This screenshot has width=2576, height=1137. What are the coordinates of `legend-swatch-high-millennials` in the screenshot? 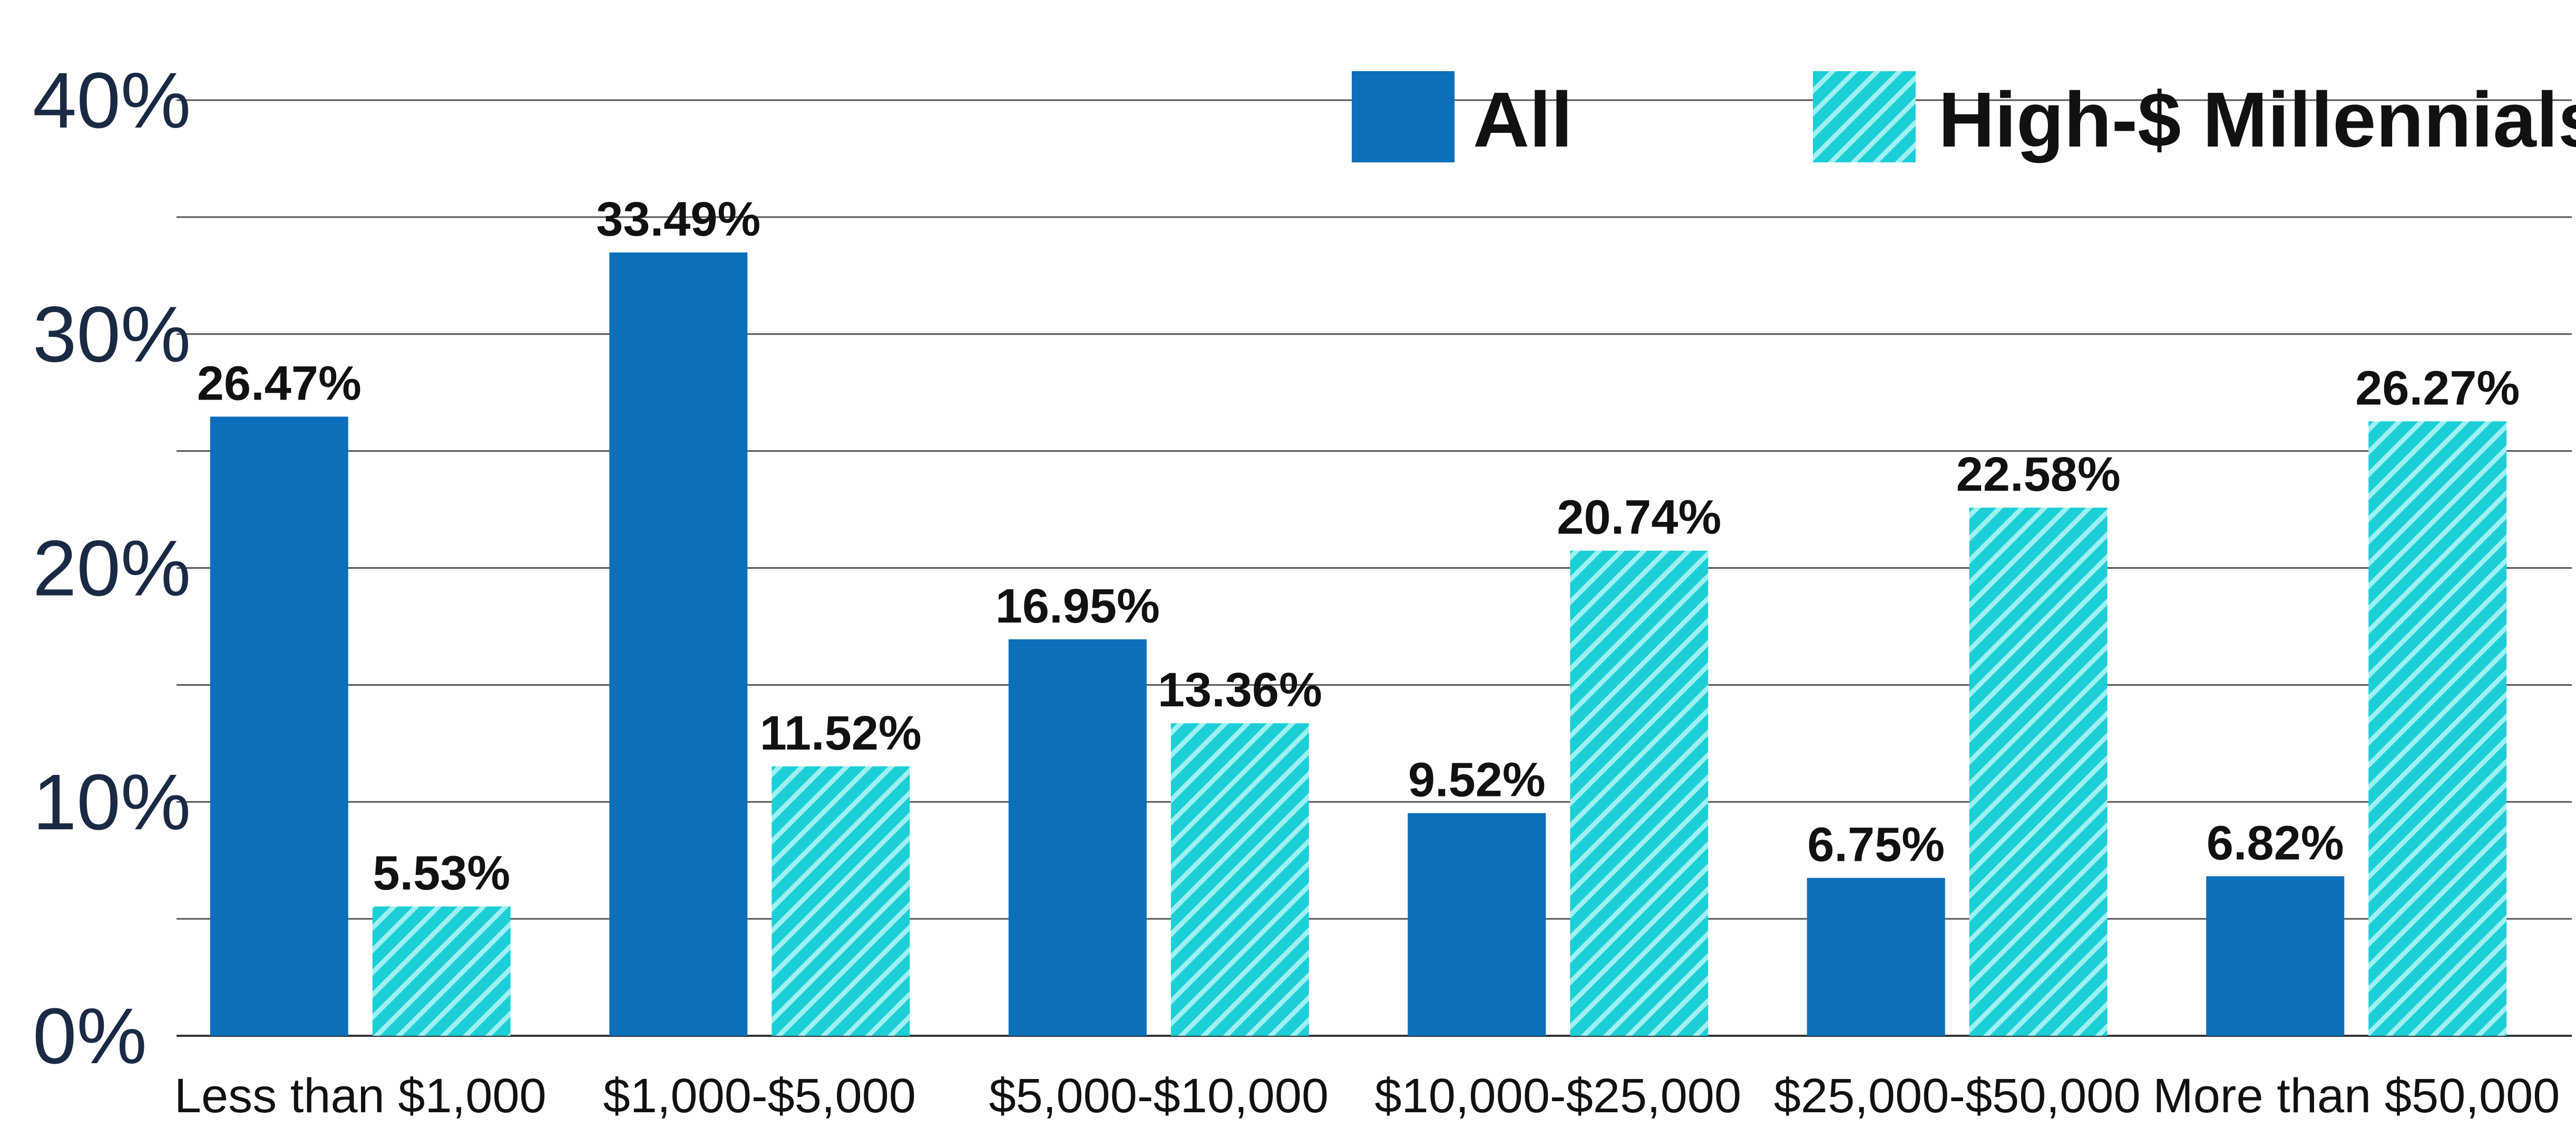 It's located at (1864, 117).